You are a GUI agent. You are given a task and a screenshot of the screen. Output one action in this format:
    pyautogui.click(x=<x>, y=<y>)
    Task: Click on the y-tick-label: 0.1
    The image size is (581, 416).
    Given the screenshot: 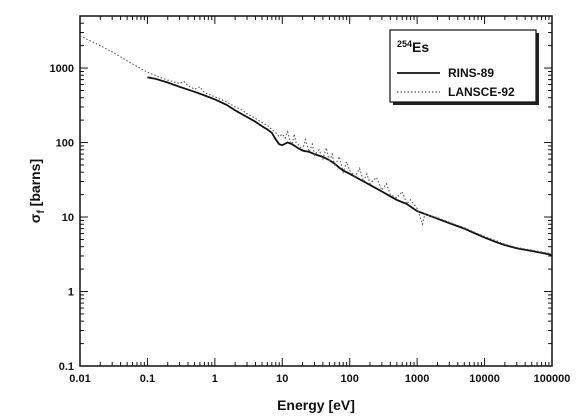 What is the action you would take?
    pyautogui.click(x=66, y=367)
    